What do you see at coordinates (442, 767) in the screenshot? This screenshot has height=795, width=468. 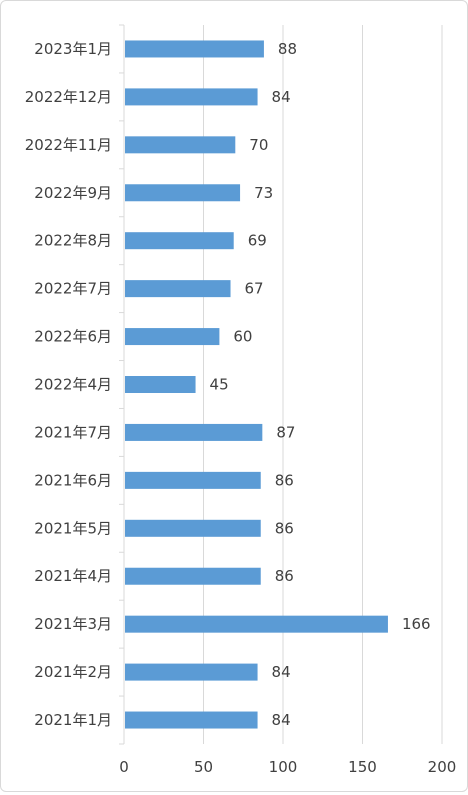 I see `x-tick-label: 200` at bounding box center [442, 767].